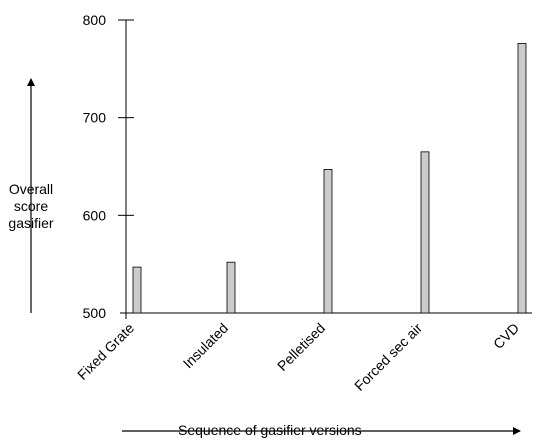 Image resolution: width=550 pixels, height=448 pixels. What do you see at coordinates (31, 206) in the screenshot?
I see `y-axis-label-line: score` at bounding box center [31, 206].